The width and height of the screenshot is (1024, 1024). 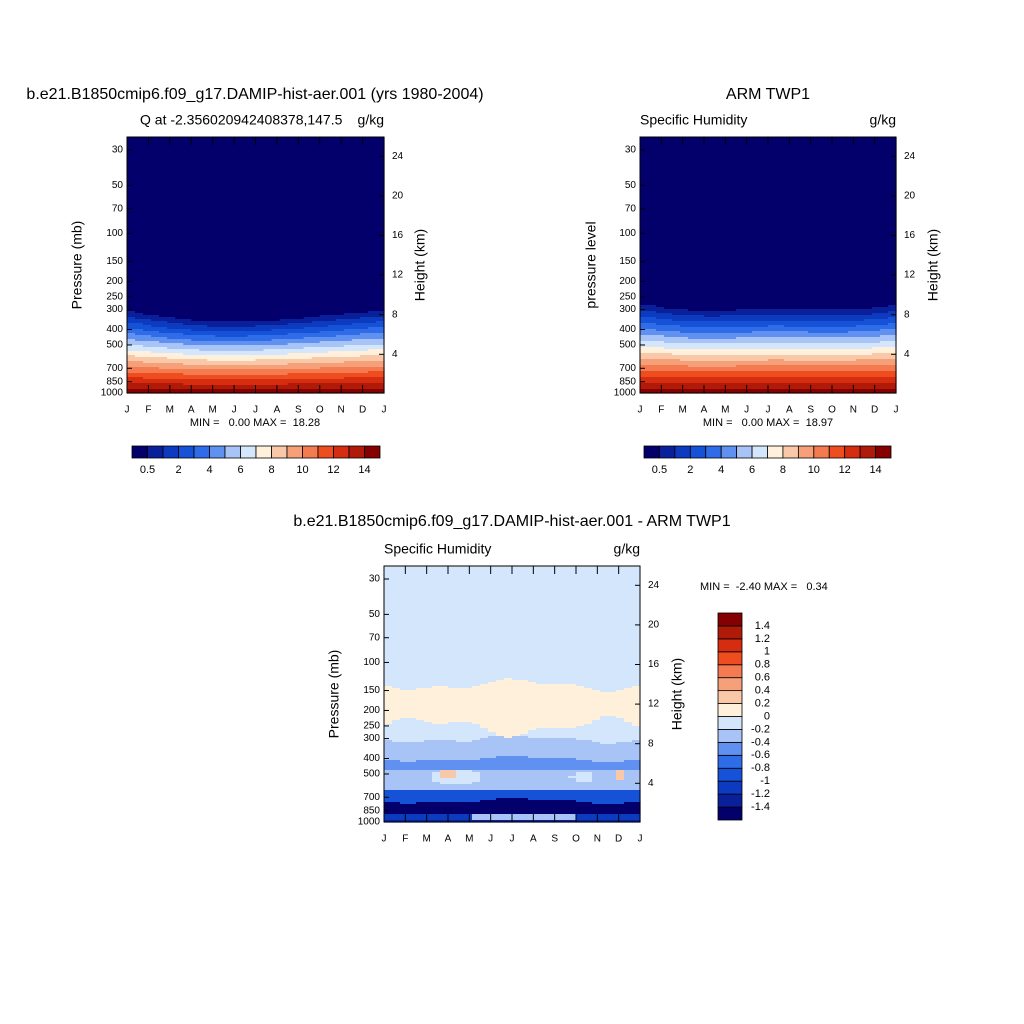 I want to click on y2-axis-label: Height (km), so click(x=420, y=265).